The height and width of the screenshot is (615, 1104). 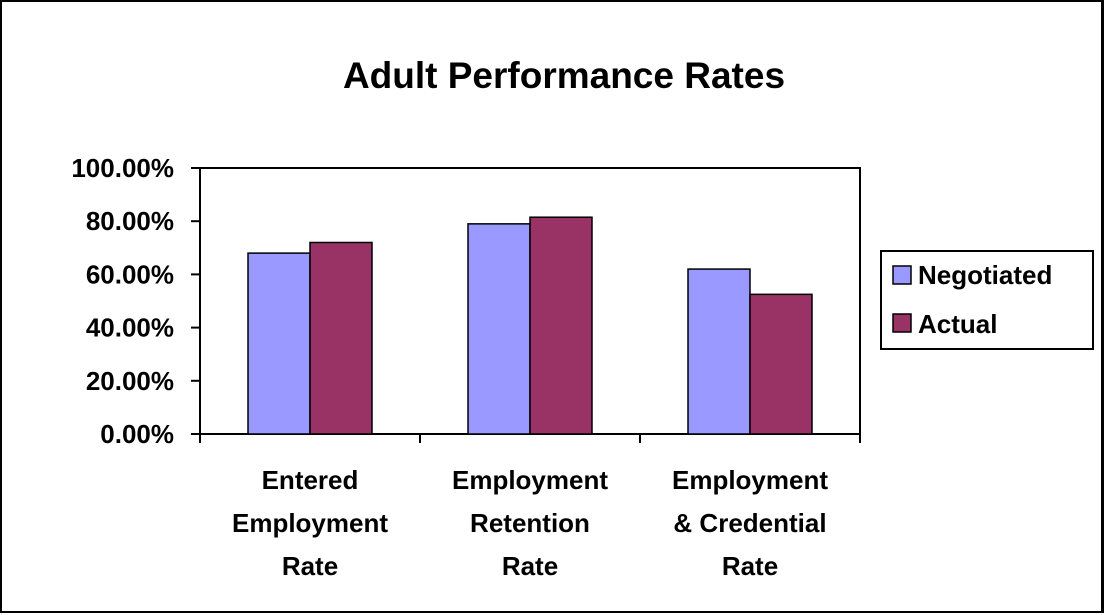 I want to click on x-axis, so click(x=530, y=438).